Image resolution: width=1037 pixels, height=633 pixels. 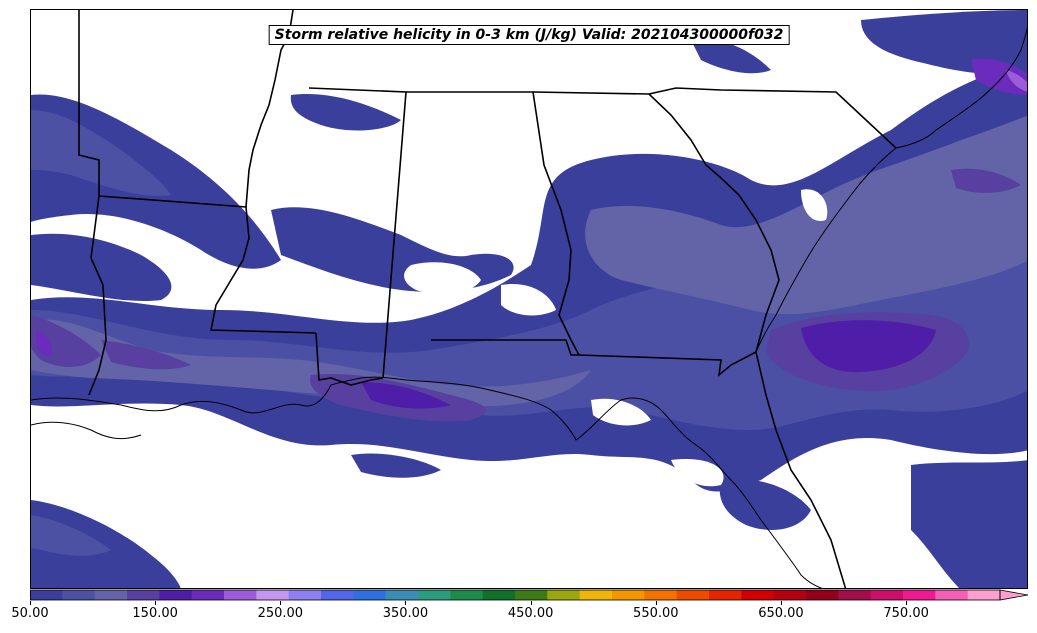 What do you see at coordinates (1014, 595) in the screenshot?
I see `colorbar-extend-arrow` at bounding box center [1014, 595].